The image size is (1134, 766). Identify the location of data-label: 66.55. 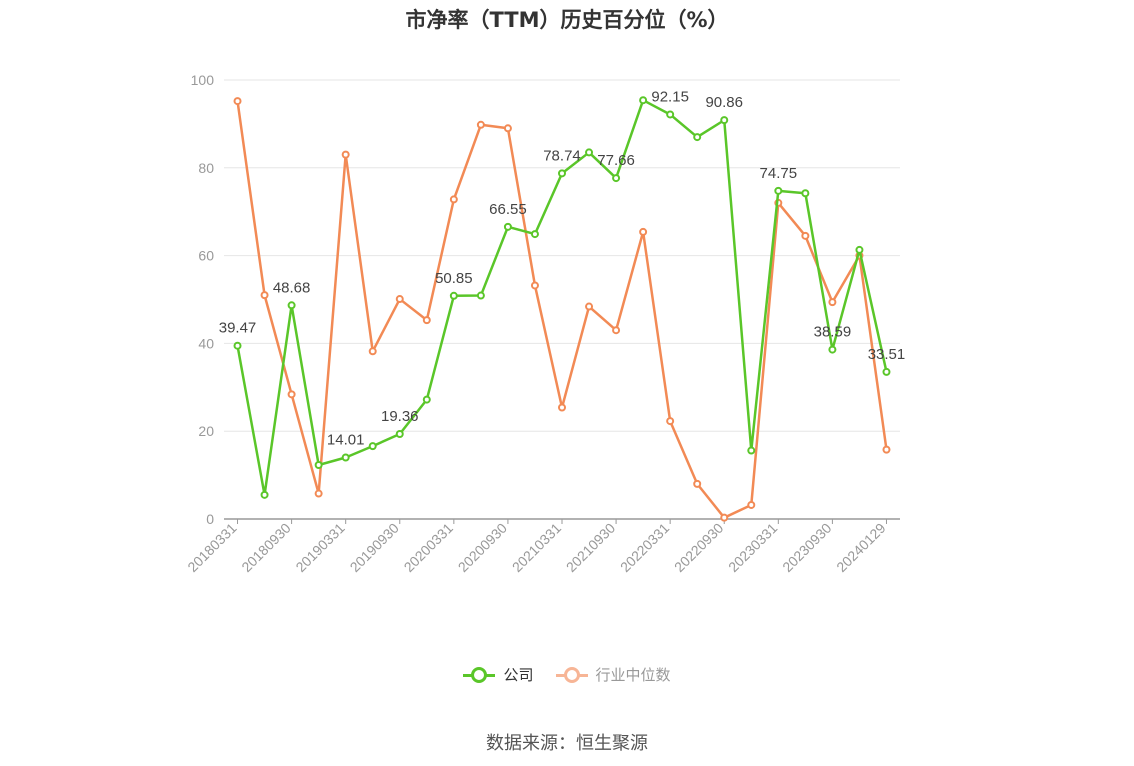
(508, 209).